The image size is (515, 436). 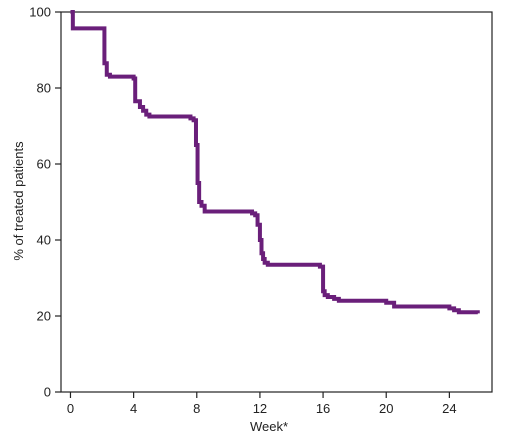 I want to click on y-axis-title: % of treated patients, so click(x=18, y=201).